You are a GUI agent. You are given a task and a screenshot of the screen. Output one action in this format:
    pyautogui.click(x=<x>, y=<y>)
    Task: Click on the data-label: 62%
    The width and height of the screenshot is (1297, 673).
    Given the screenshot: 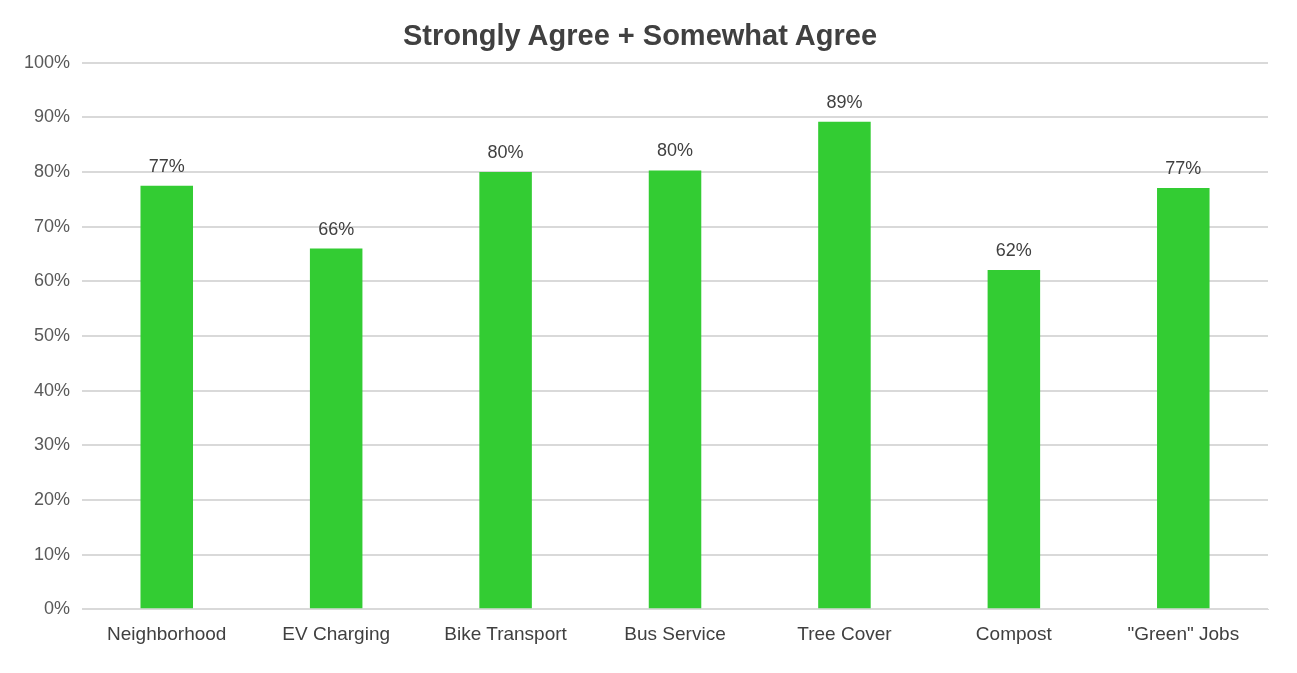 What is the action you would take?
    pyautogui.click(x=1013, y=249)
    